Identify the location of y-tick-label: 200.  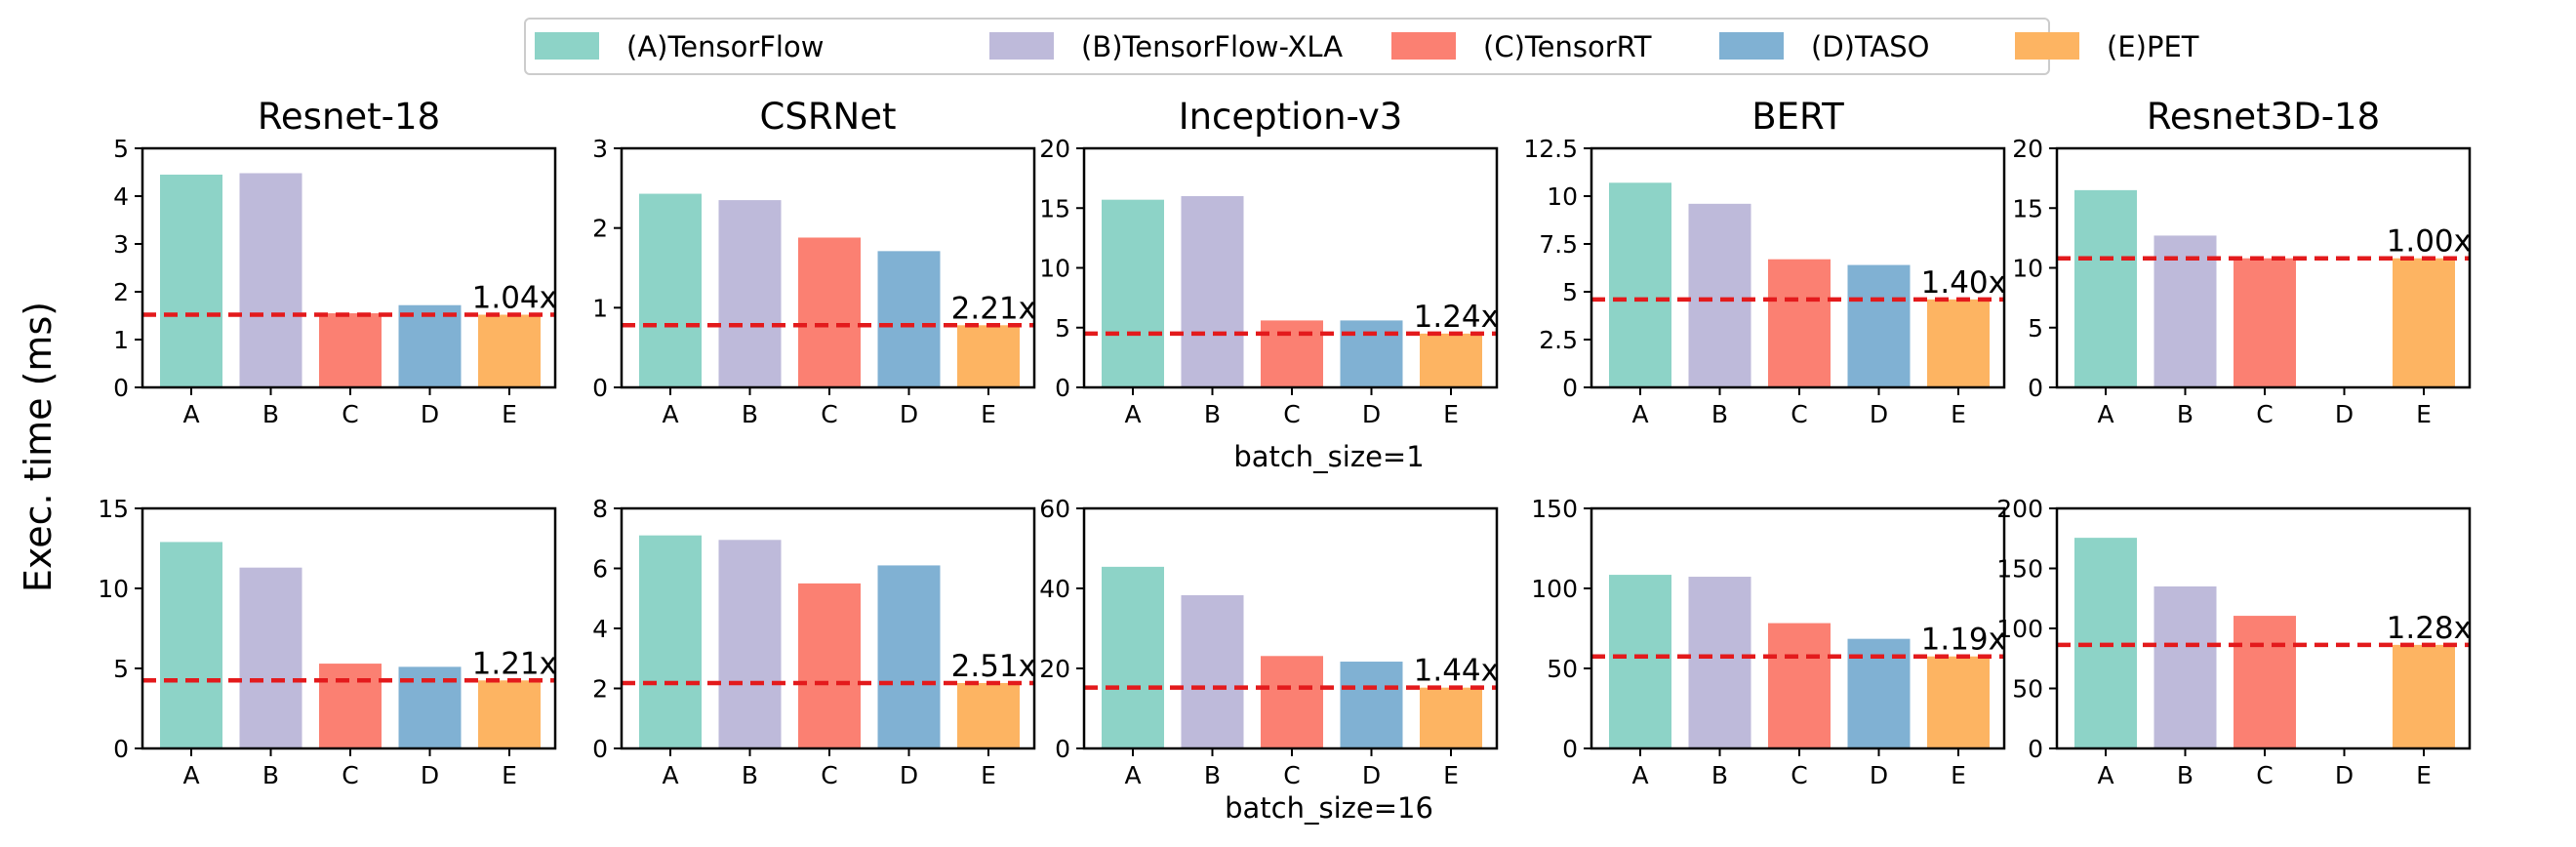
(2020, 509).